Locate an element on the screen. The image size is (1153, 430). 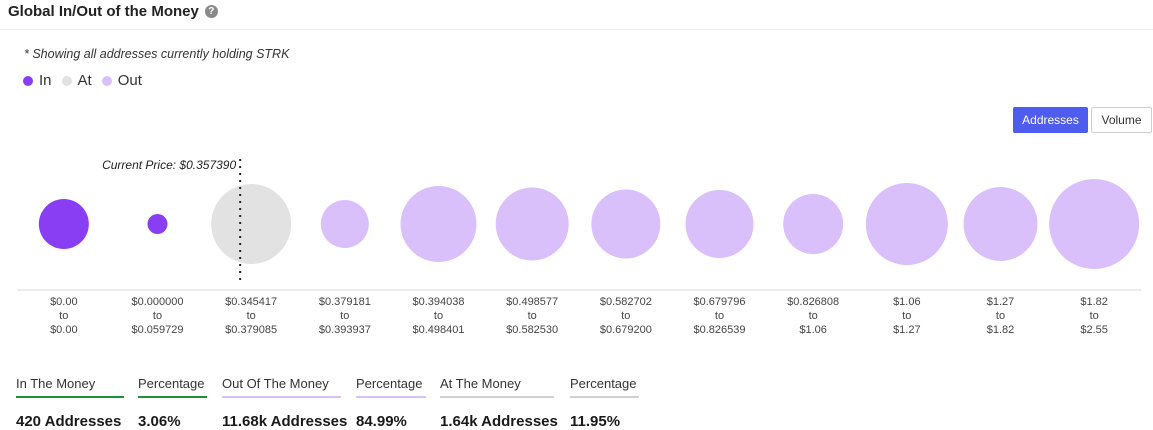
header-divider is located at coordinates (576, 29).